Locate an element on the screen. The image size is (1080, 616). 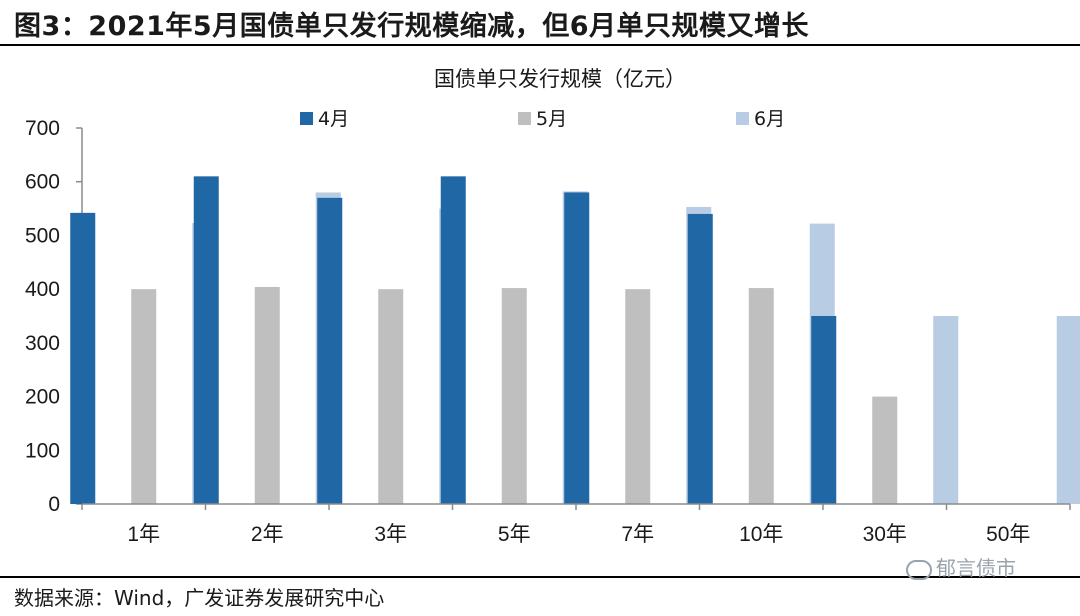
bar-6月-50年 is located at coordinates (1068, 410).